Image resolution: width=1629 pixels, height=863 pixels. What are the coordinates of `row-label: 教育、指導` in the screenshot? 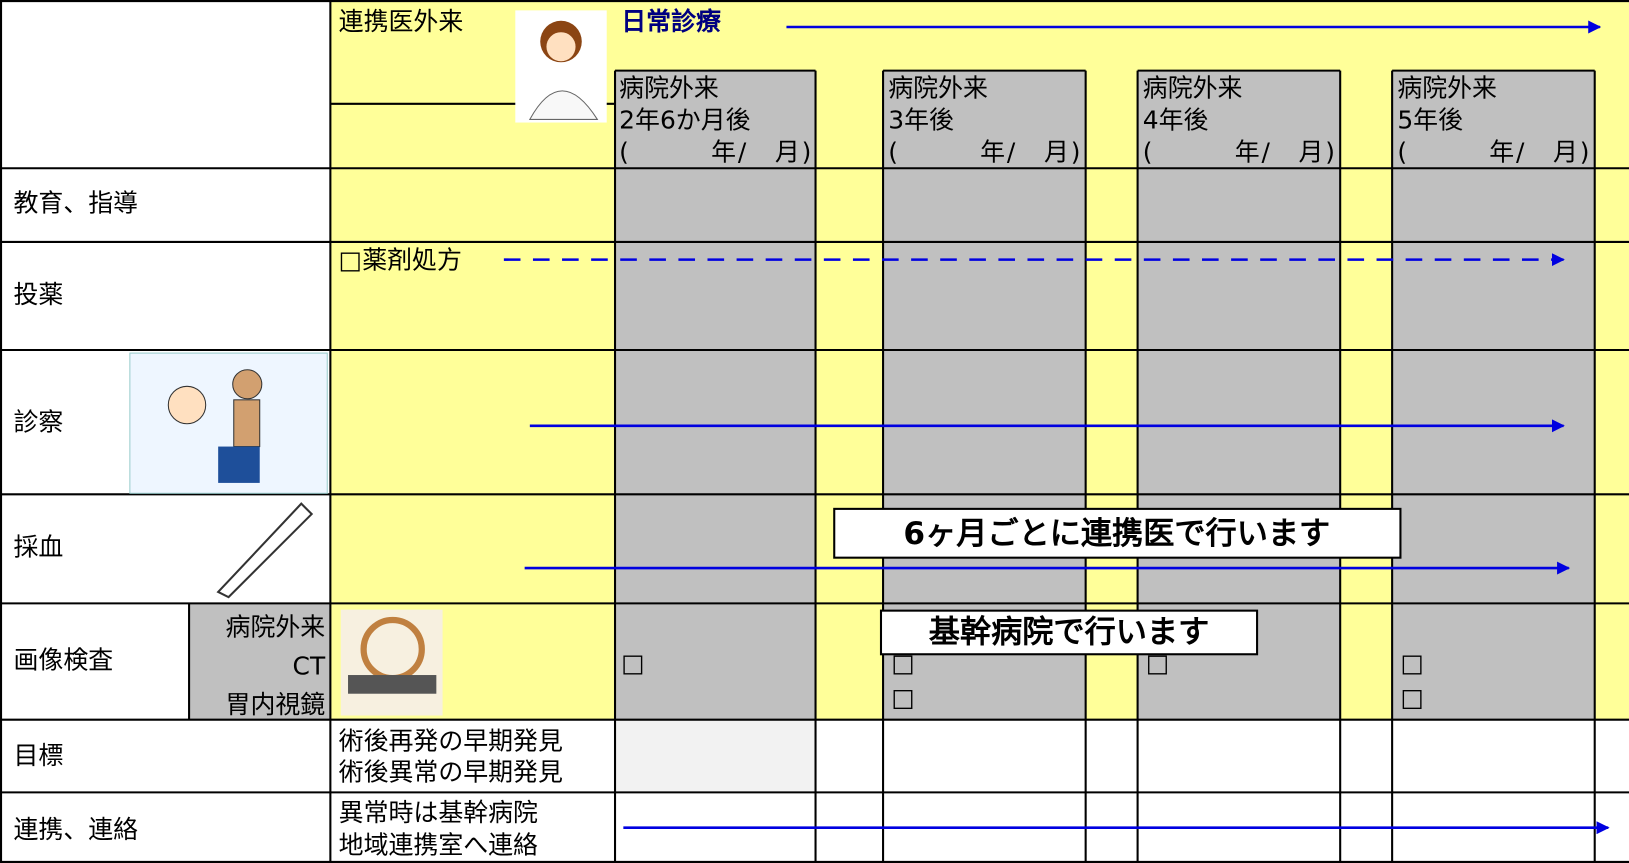 It's located at (76, 203).